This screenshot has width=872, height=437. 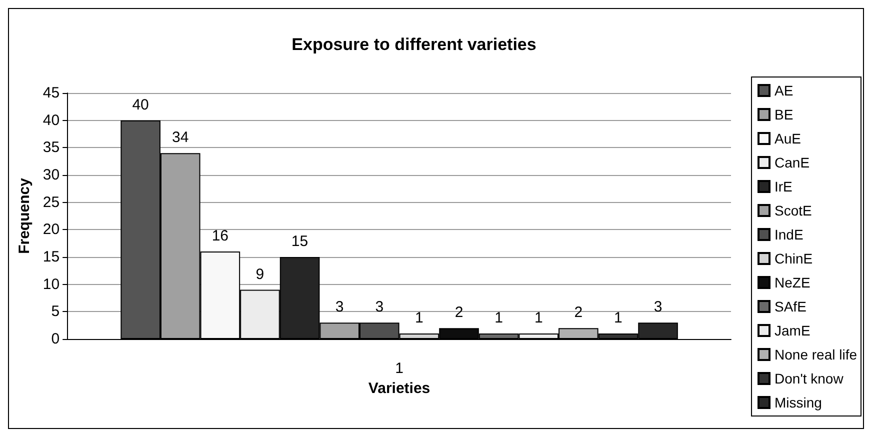 I want to click on y-tick-label: 10, so click(x=51, y=284).